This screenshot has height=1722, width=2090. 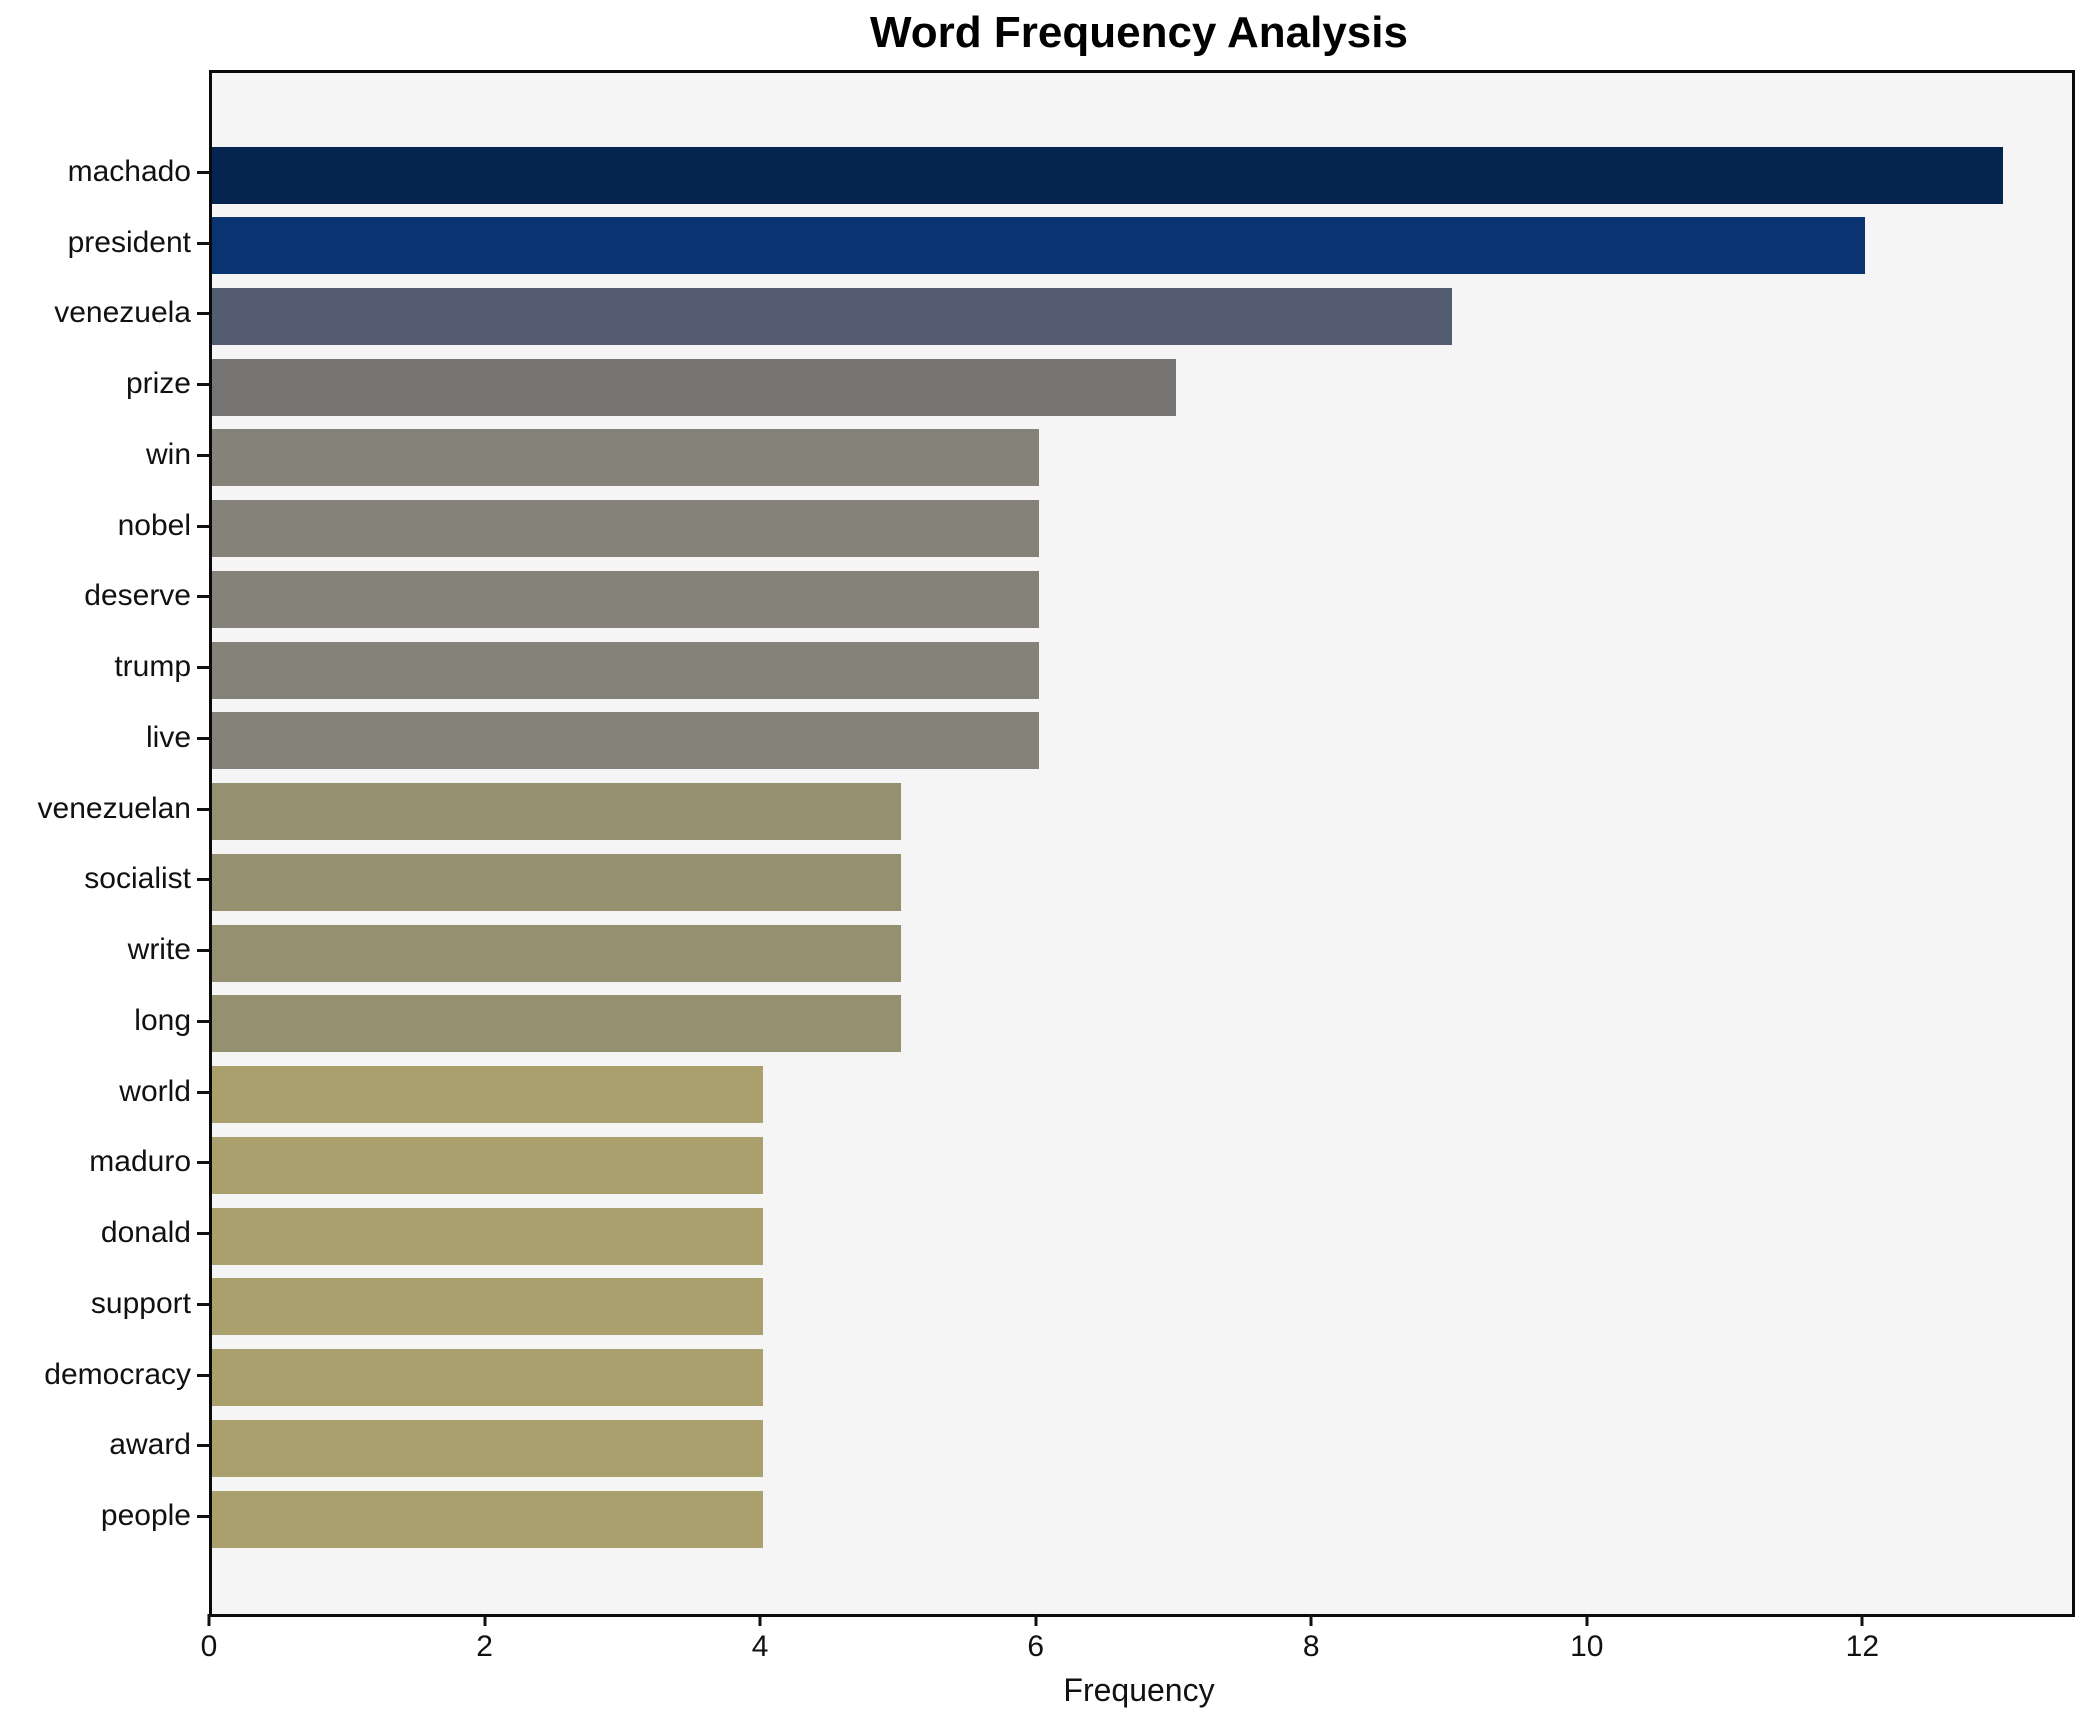 What do you see at coordinates (1039, 246) in the screenshot?
I see `bar-president` at bounding box center [1039, 246].